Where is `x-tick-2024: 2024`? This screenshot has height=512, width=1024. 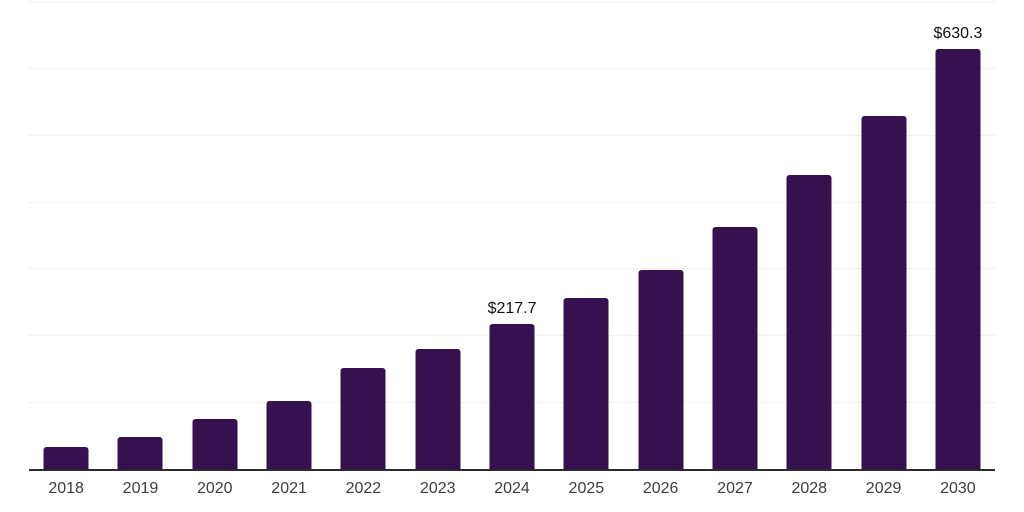
x-tick-2024: 2024 is located at coordinates (512, 488).